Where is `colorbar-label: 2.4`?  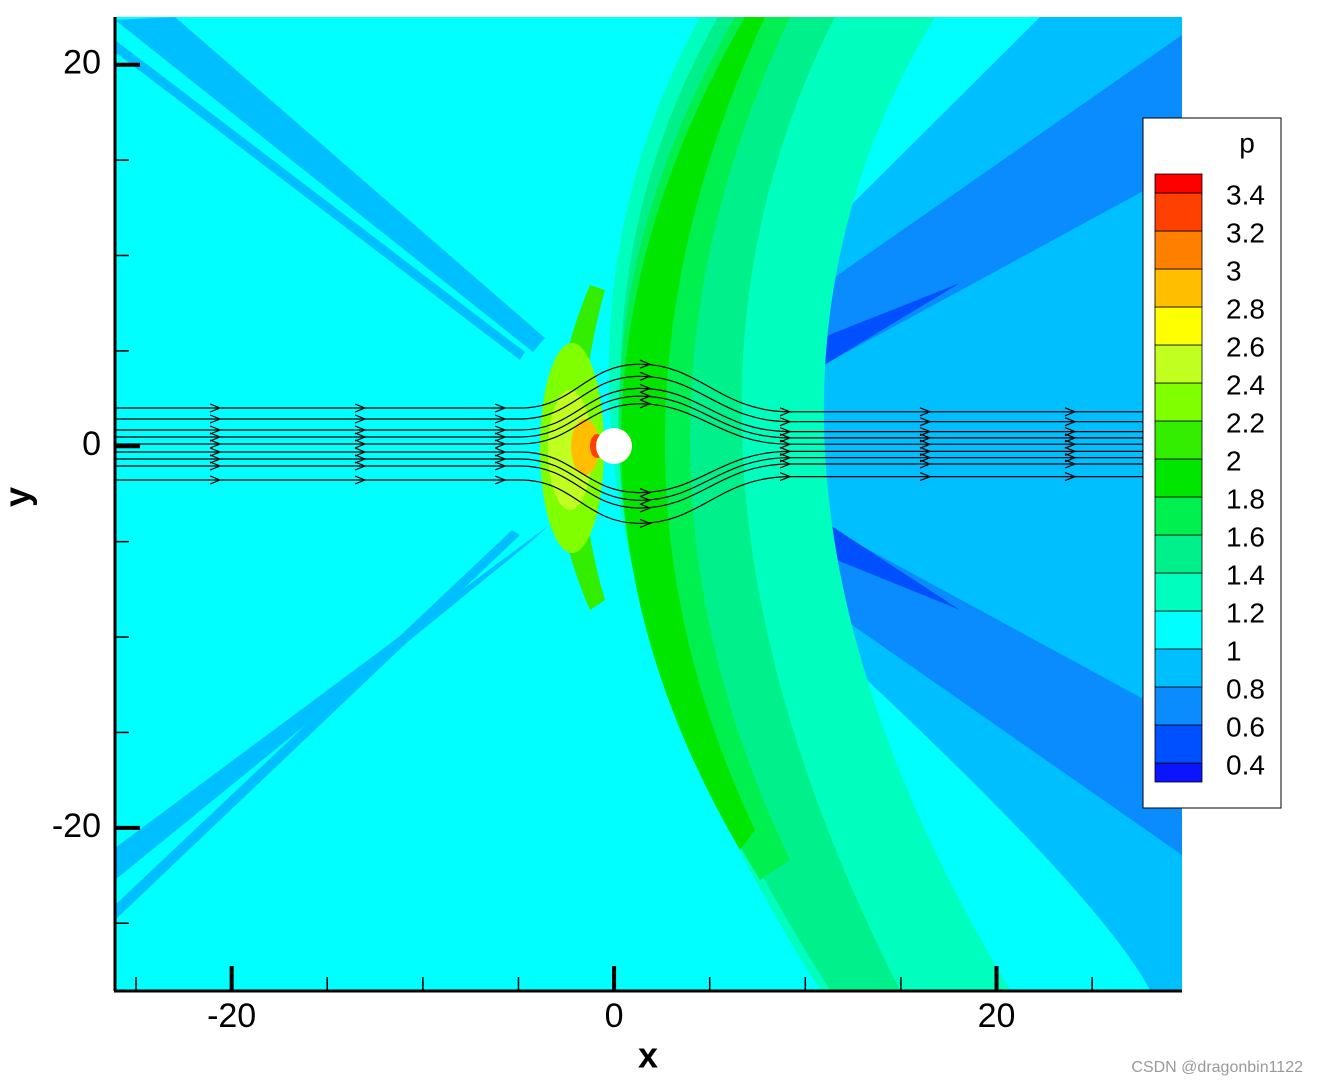
colorbar-label: 2.4 is located at coordinates (1245, 384).